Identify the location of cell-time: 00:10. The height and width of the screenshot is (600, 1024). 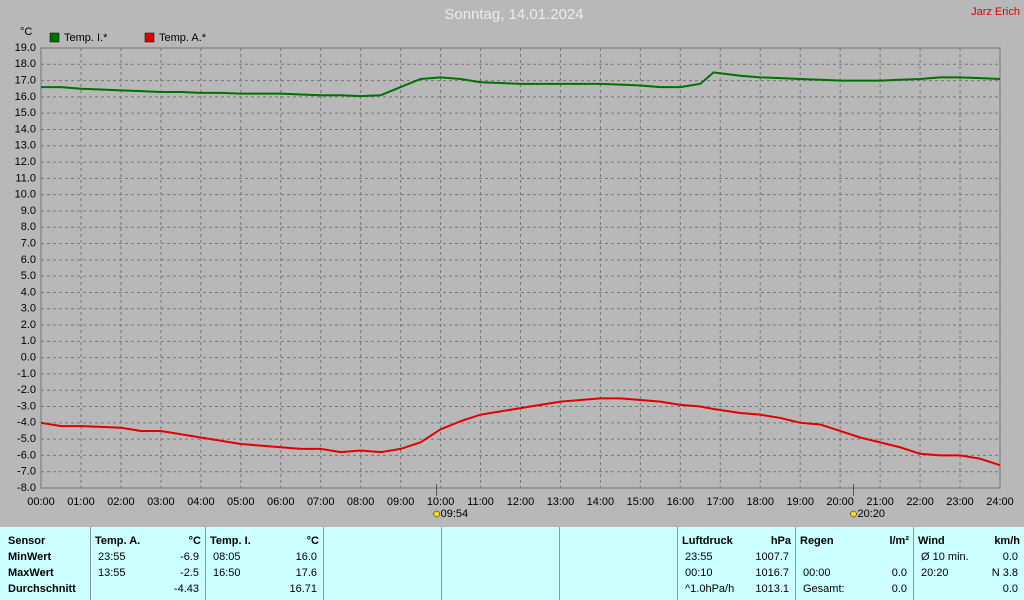
(699, 573).